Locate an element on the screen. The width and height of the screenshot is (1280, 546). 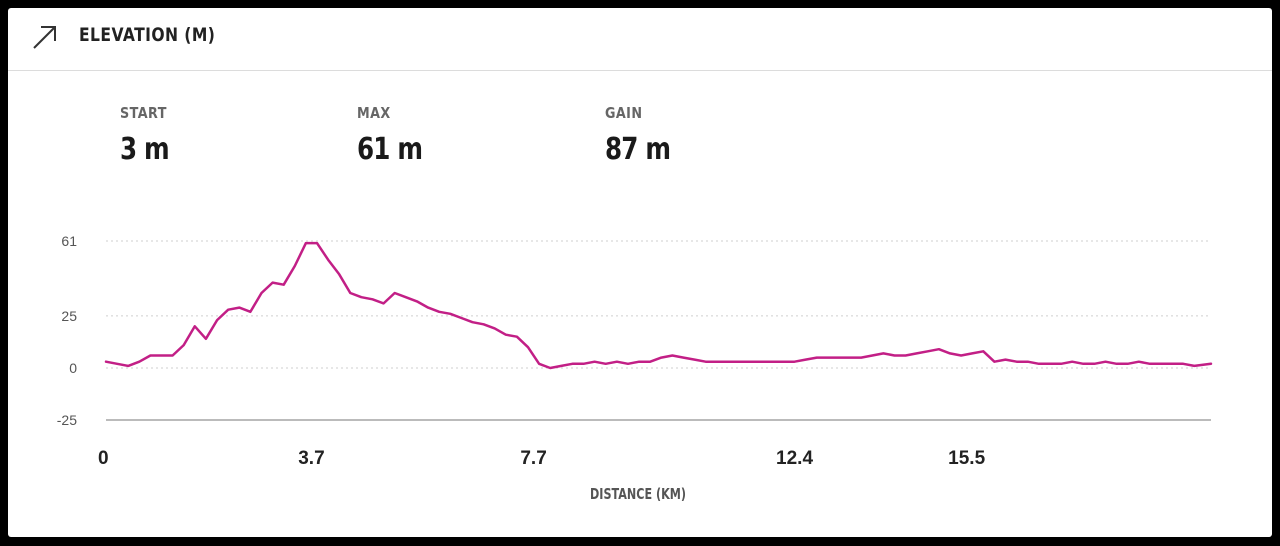
y-tick-label: 0 is located at coordinates (73, 368).